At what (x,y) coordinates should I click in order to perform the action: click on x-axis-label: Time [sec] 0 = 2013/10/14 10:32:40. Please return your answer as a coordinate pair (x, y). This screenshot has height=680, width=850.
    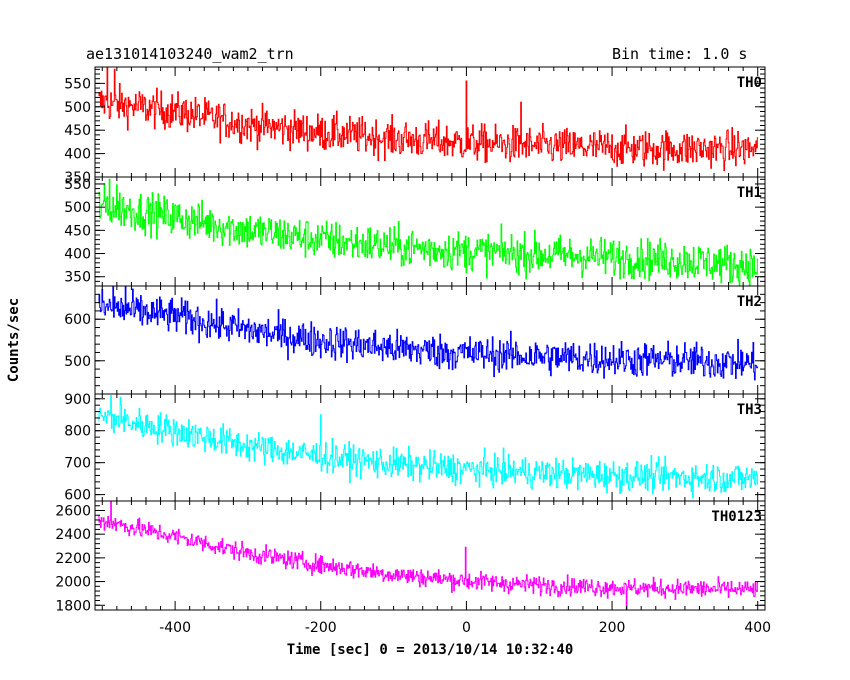
    Looking at the image, I should click on (430, 650).